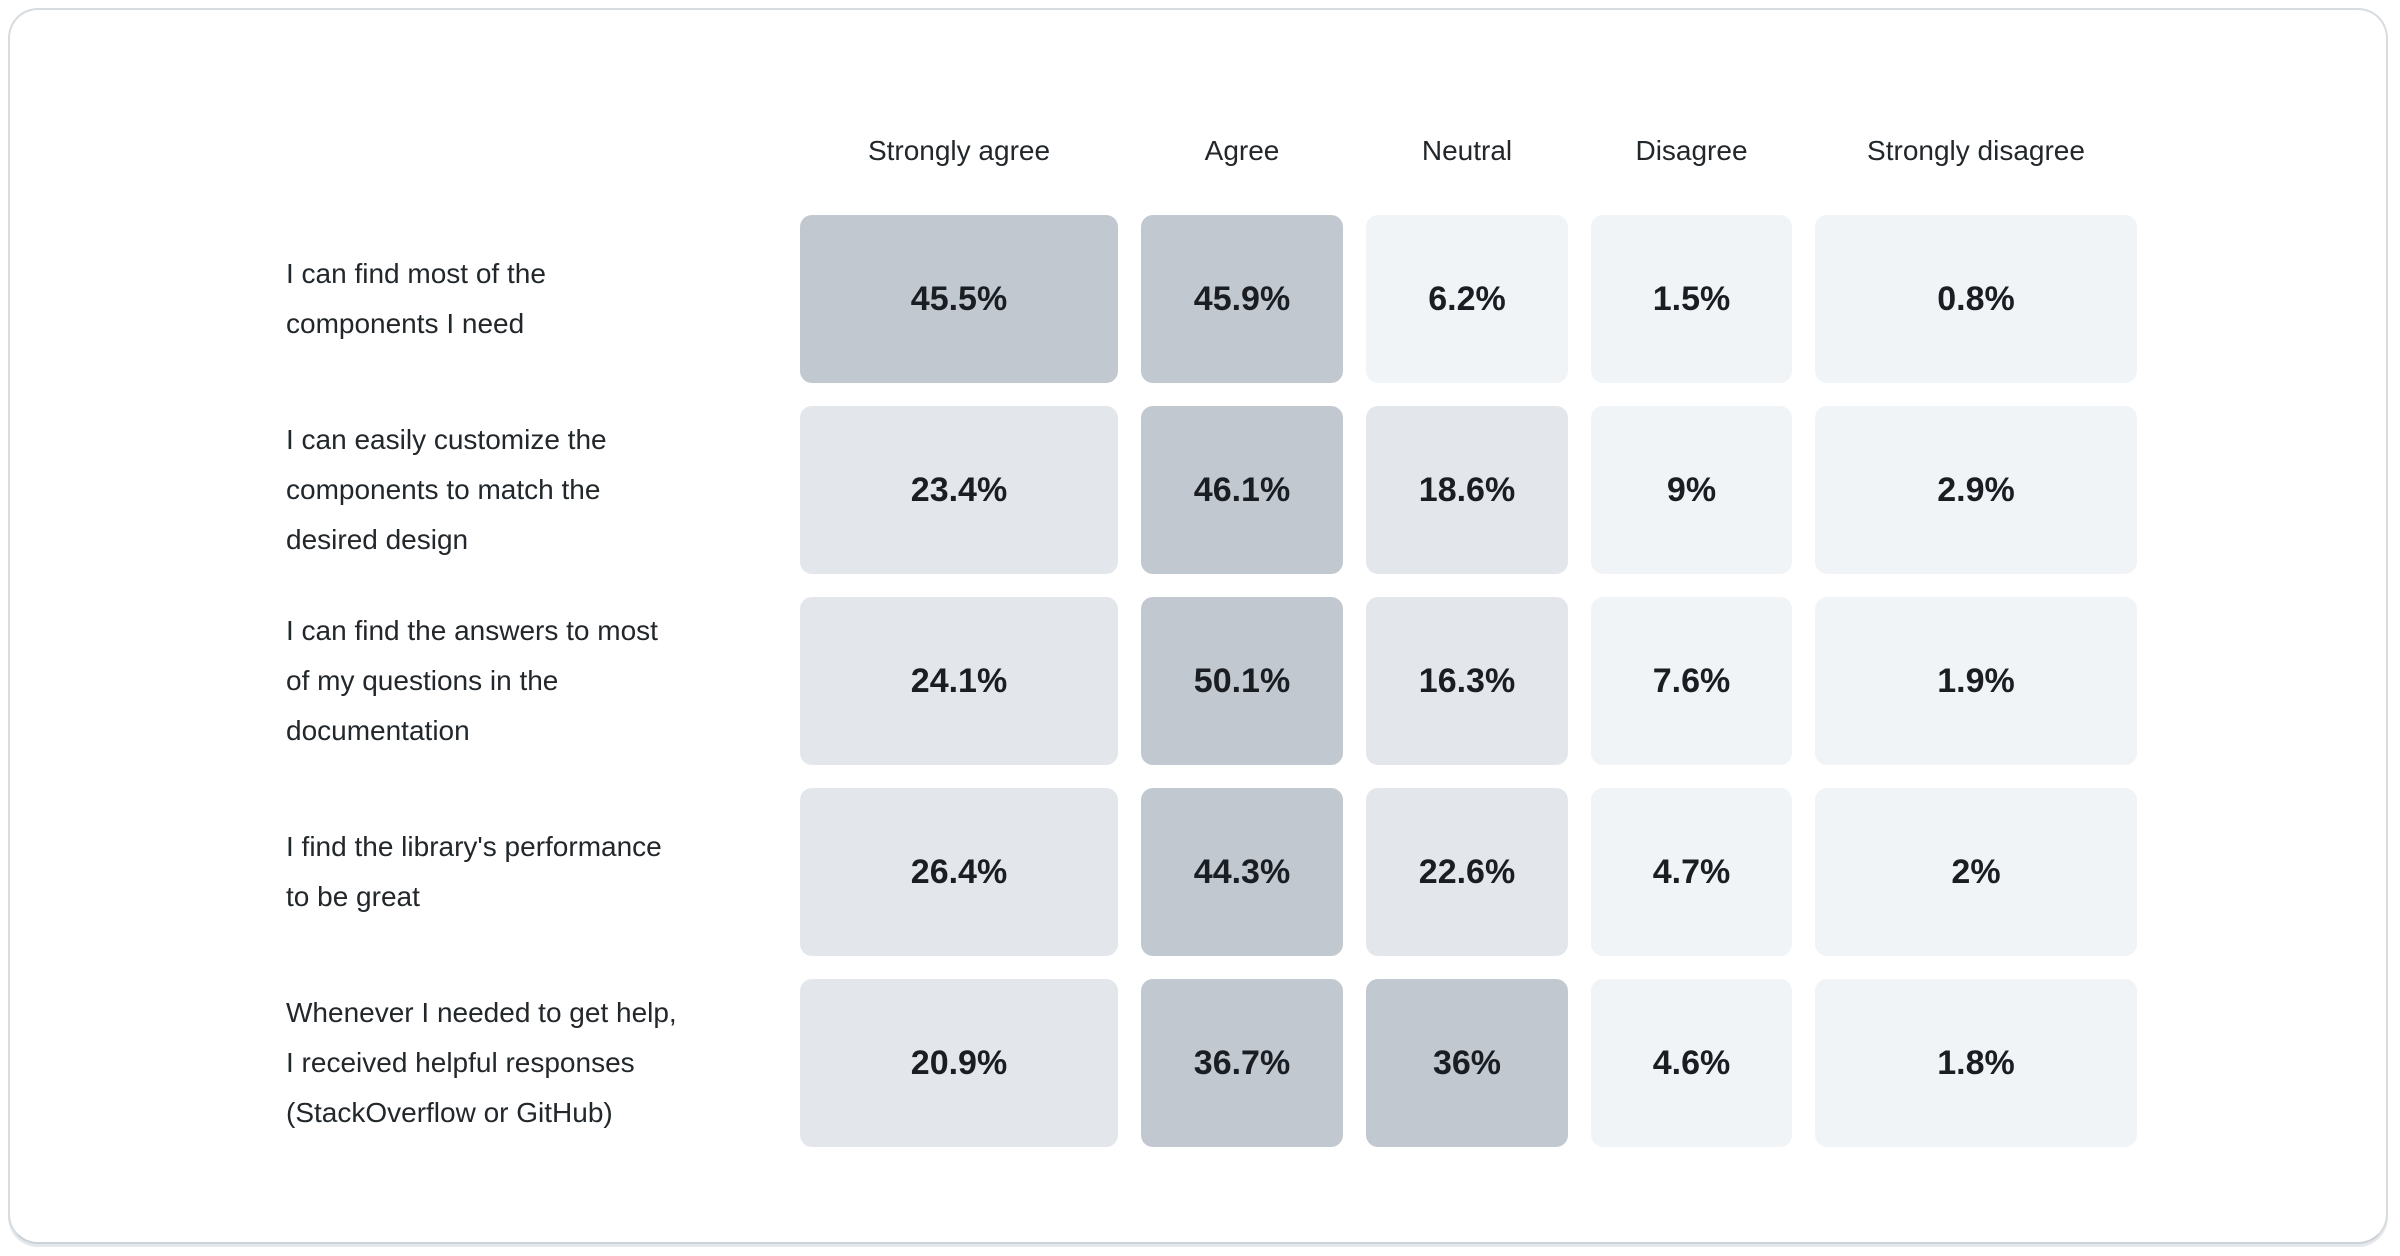 The image size is (2400, 1256). Describe the element at coordinates (959, 150) in the screenshot. I see `column-header-strongly-agree: Strongly agree` at that location.